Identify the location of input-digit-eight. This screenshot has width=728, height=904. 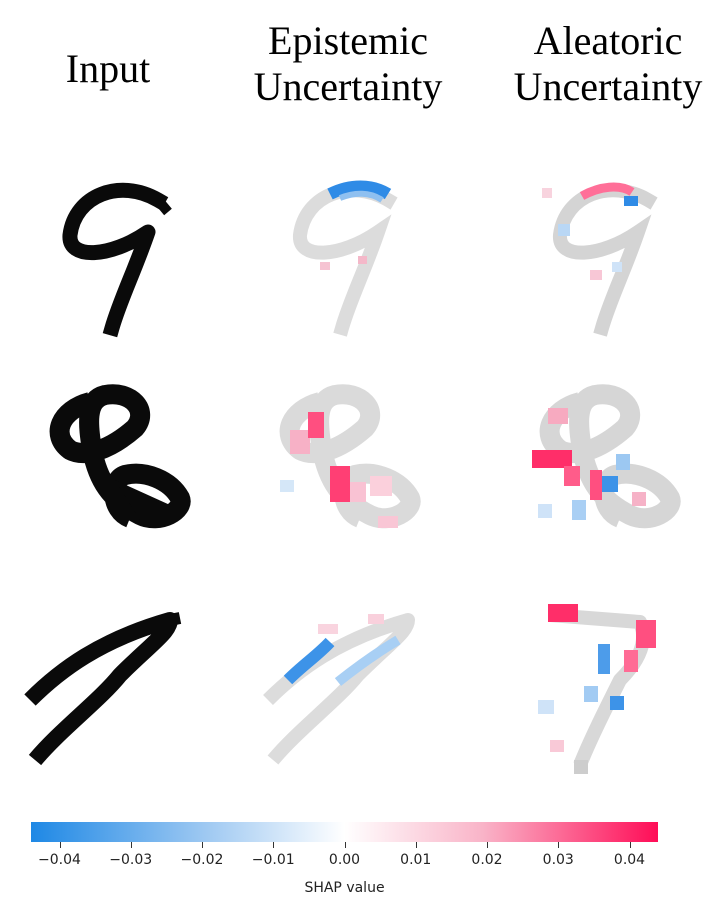
(120, 456).